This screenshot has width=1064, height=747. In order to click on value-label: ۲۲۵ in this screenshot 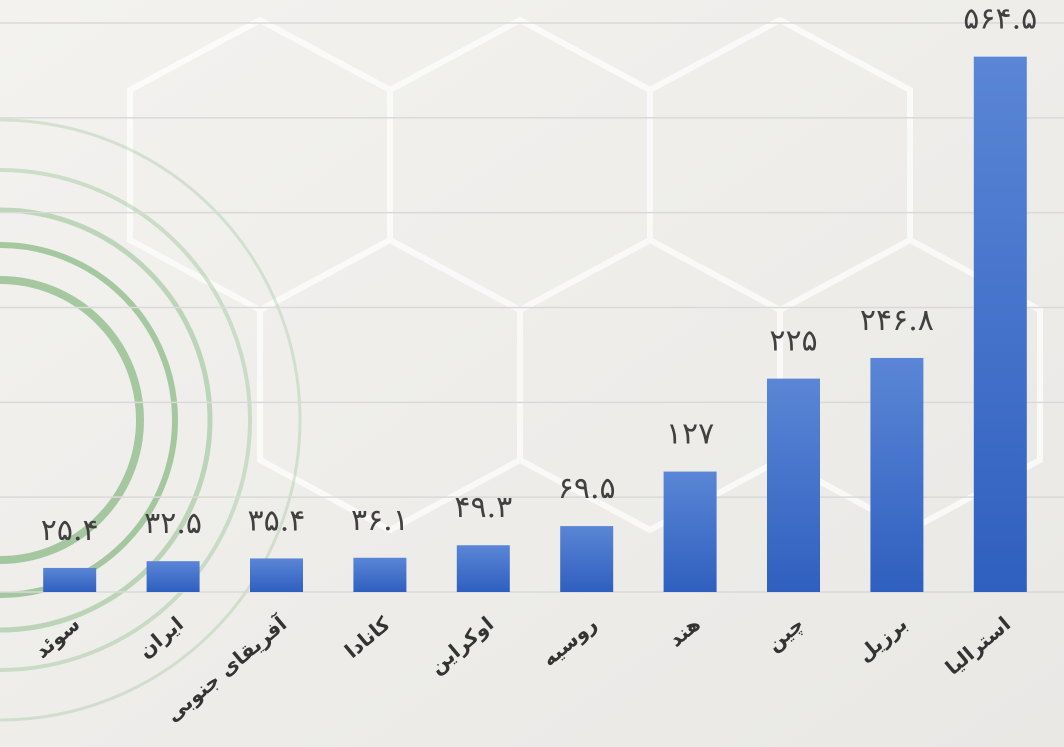, I will do `click(793, 341)`.